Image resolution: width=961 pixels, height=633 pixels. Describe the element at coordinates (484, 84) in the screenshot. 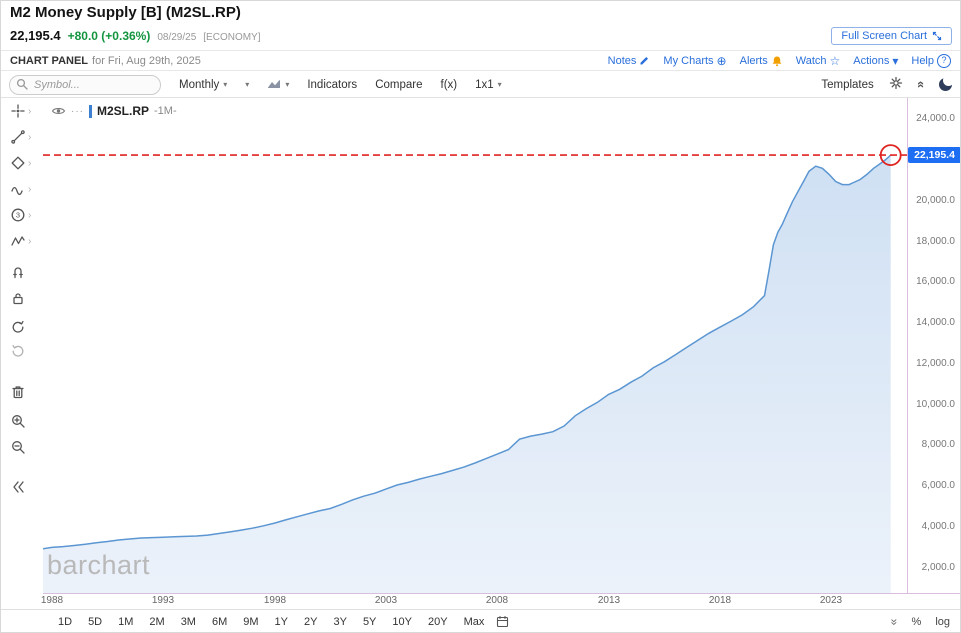

I see `button-label: 1x1` at that location.